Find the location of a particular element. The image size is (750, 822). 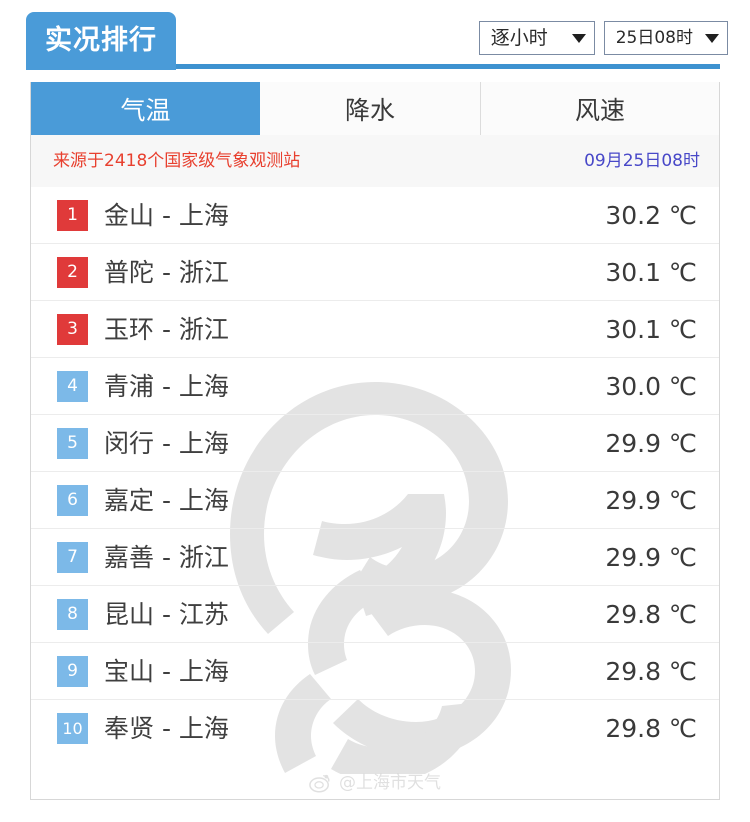

station-name: 普陀 - 浙江 is located at coordinates (166, 272).